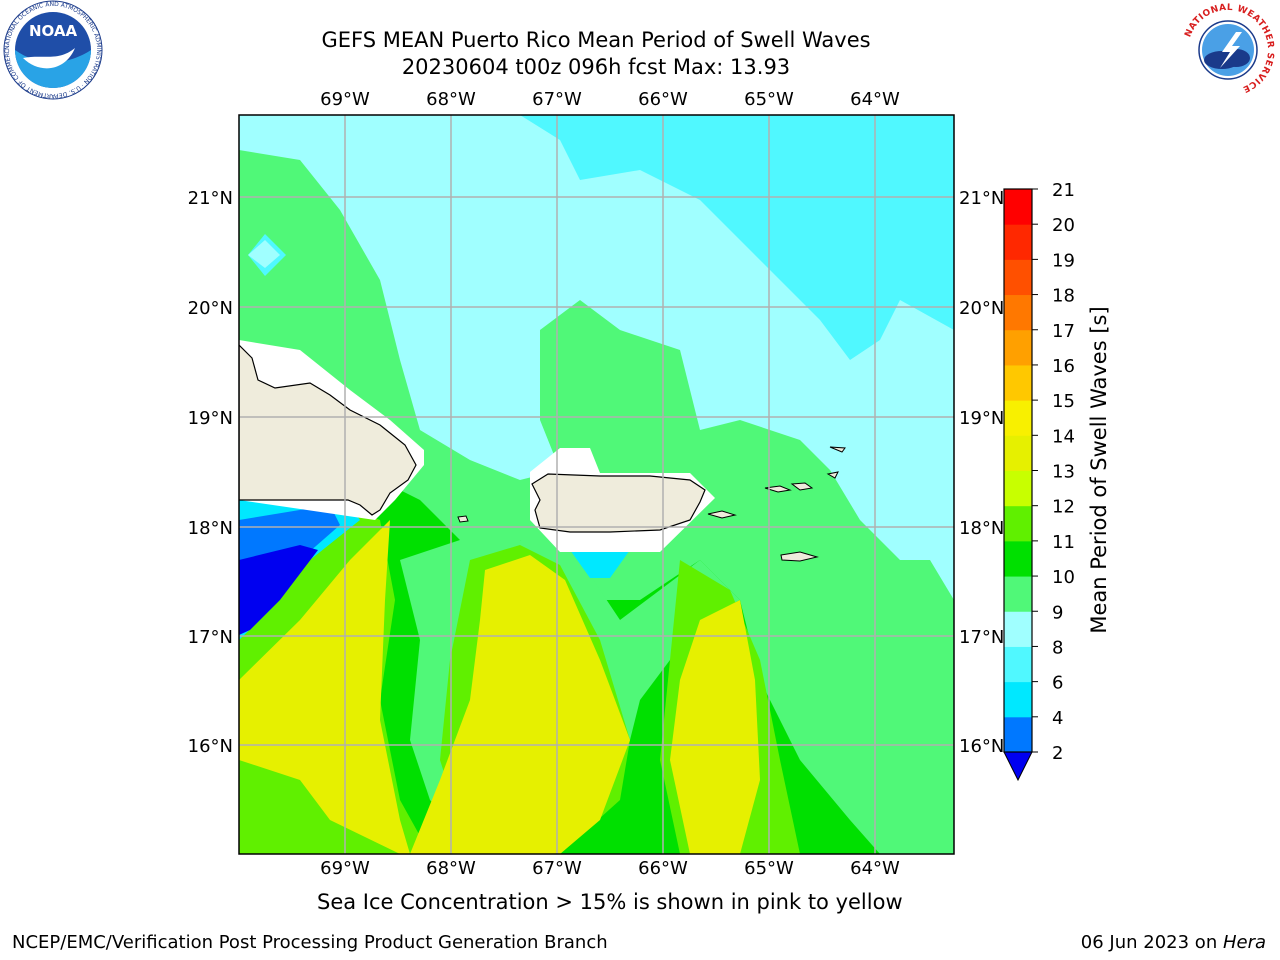  What do you see at coordinates (278, 590) in the screenshot?
I see `swell-band-2s` at bounding box center [278, 590].